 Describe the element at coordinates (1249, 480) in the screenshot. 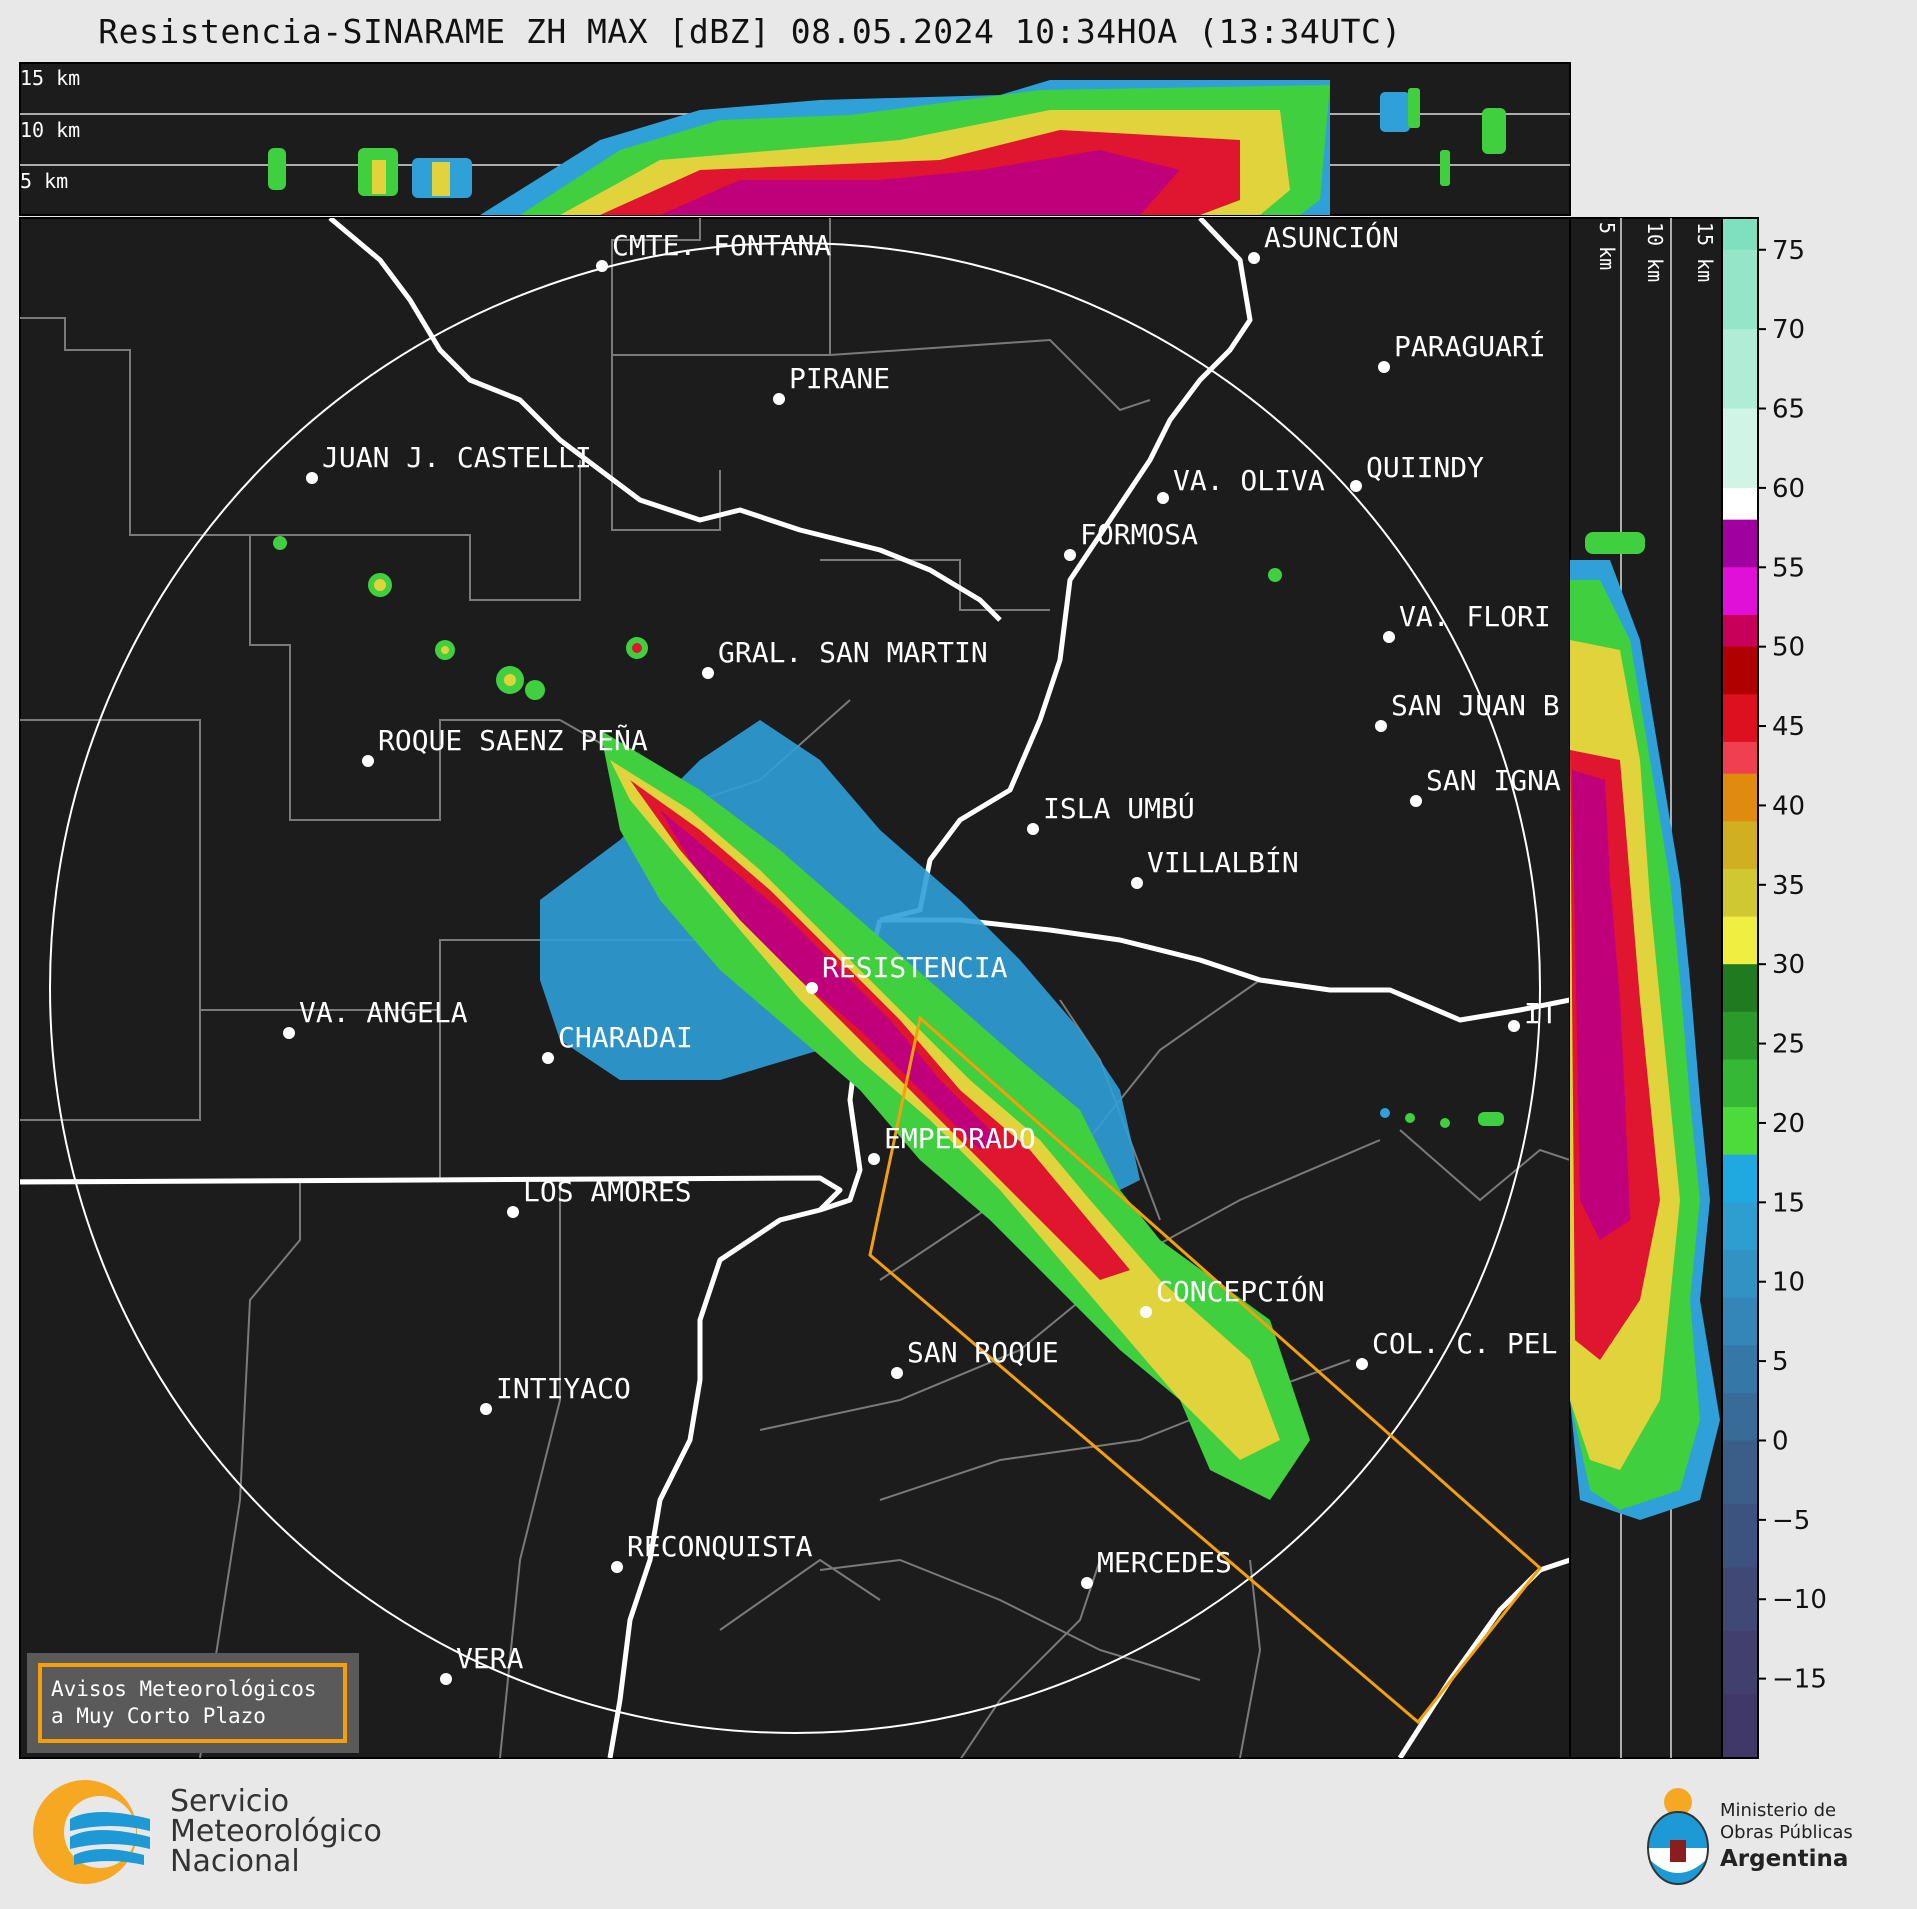

I see `svg-text: VA. OLIVA` at that location.